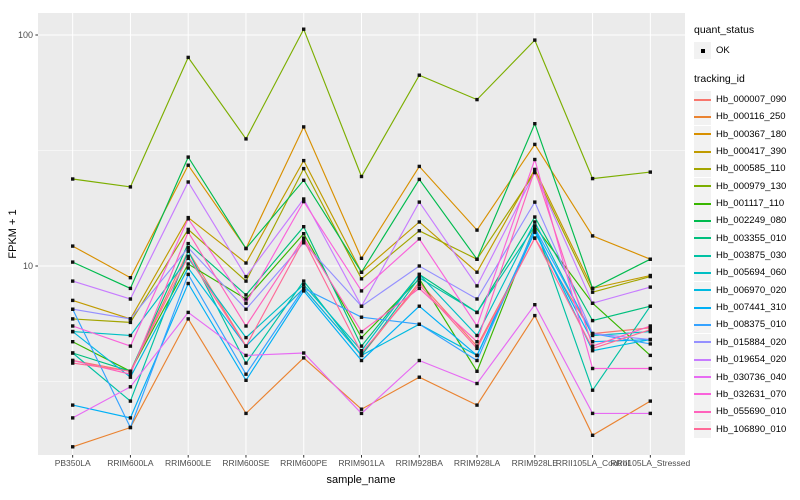 The width and height of the screenshot is (800, 500). I want to click on legend-item-Hb_001117_110: Hb_001117_110, so click(747, 204).